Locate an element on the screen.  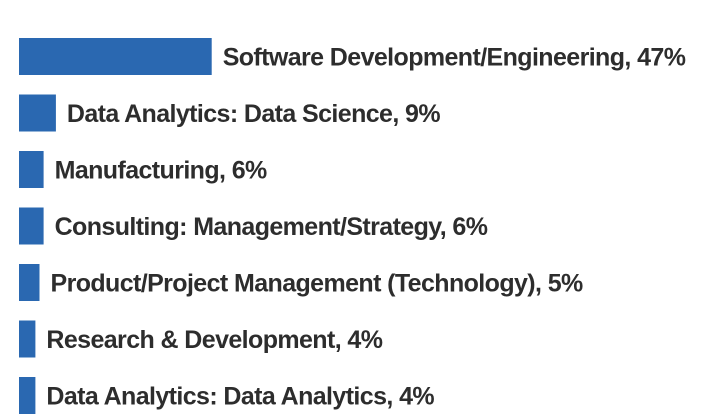
bar-label-6: Research & Development, 4% is located at coordinates (214, 340).